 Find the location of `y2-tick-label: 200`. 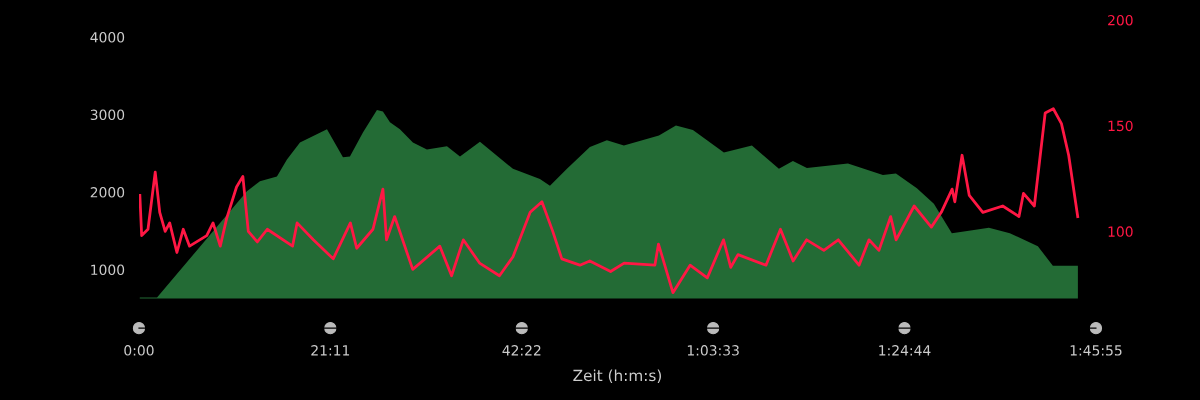

y2-tick-label: 200 is located at coordinates (1120, 20).